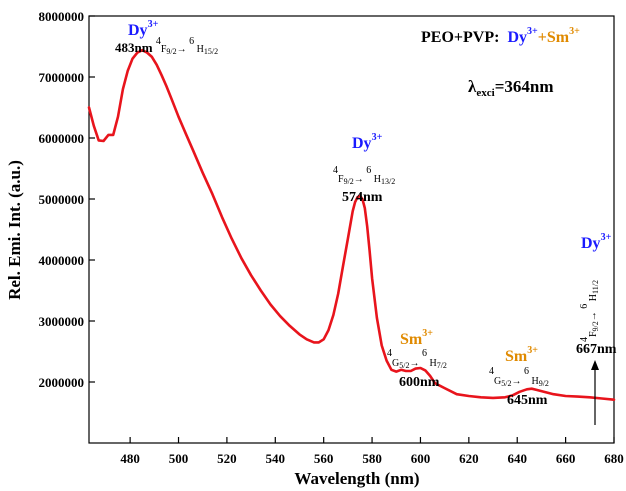 The image size is (626, 491). Describe the element at coordinates (421, 458) in the screenshot. I see `x-tick-label: 600` at that location.